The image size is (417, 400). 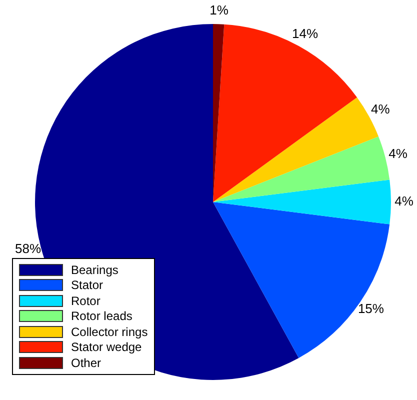 What do you see at coordinates (94, 269) in the screenshot?
I see `legend-label: Bearings` at bounding box center [94, 269].